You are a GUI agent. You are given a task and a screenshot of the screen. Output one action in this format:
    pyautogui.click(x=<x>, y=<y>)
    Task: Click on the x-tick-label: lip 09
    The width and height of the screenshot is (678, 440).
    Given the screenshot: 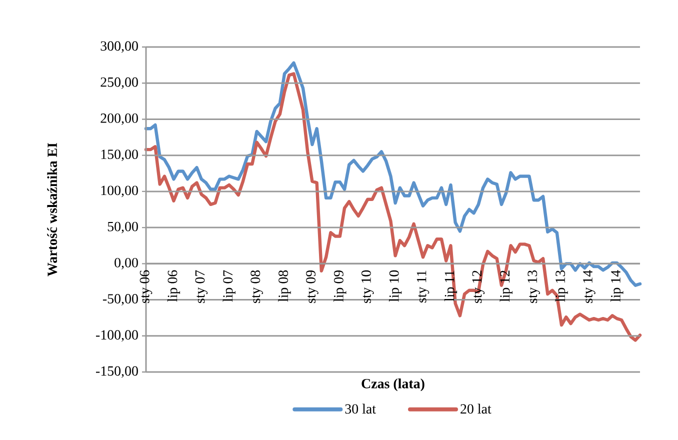 What is the action you would take?
    pyautogui.click(x=340, y=286)
    